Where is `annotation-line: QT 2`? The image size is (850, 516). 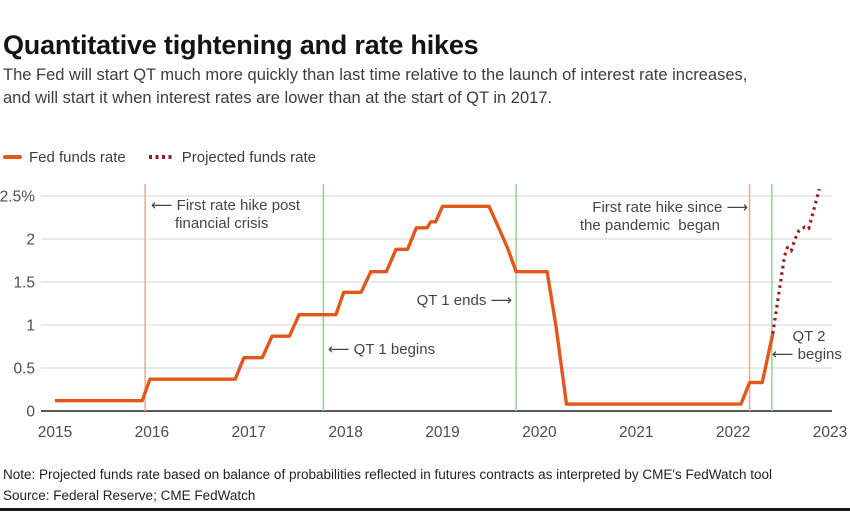 annotation-line: QT 2 is located at coordinates (809, 336).